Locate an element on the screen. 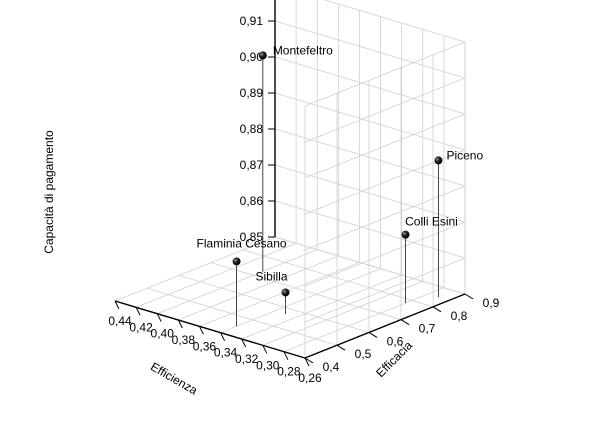 This screenshot has width=600, height=435. z-axis-title: Capacità di pagamento is located at coordinates (49, 192).